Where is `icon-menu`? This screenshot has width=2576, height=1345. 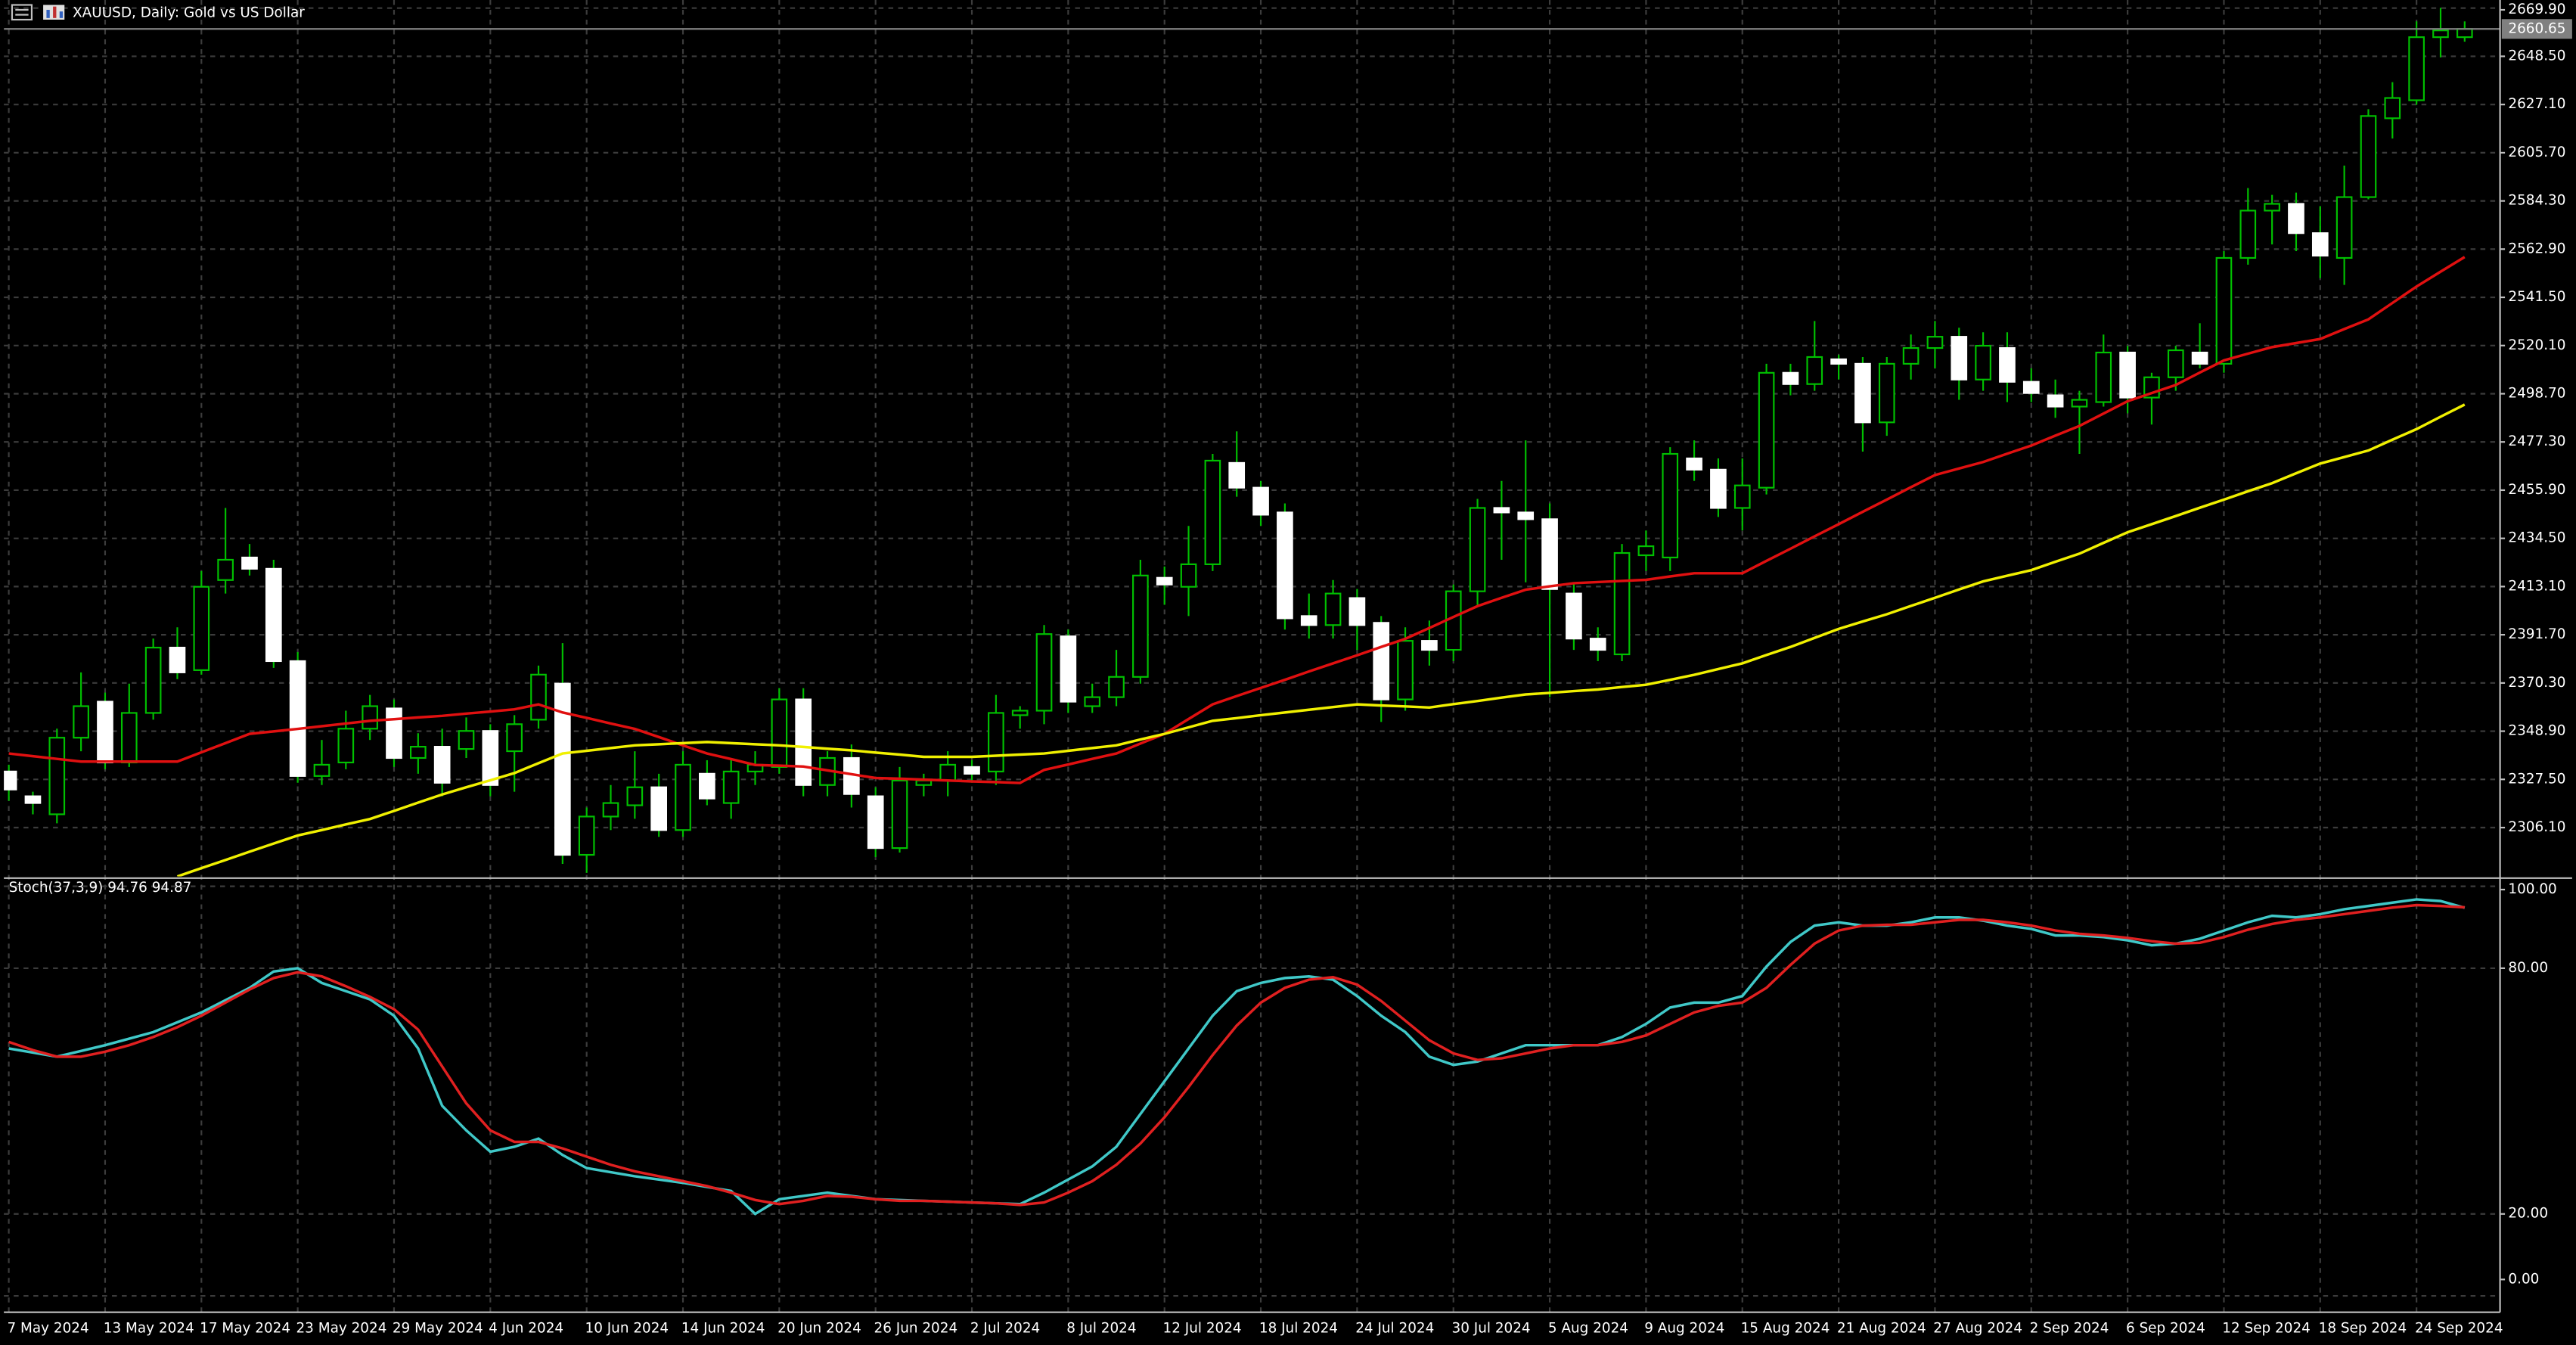 icon-menu is located at coordinates (22, 12).